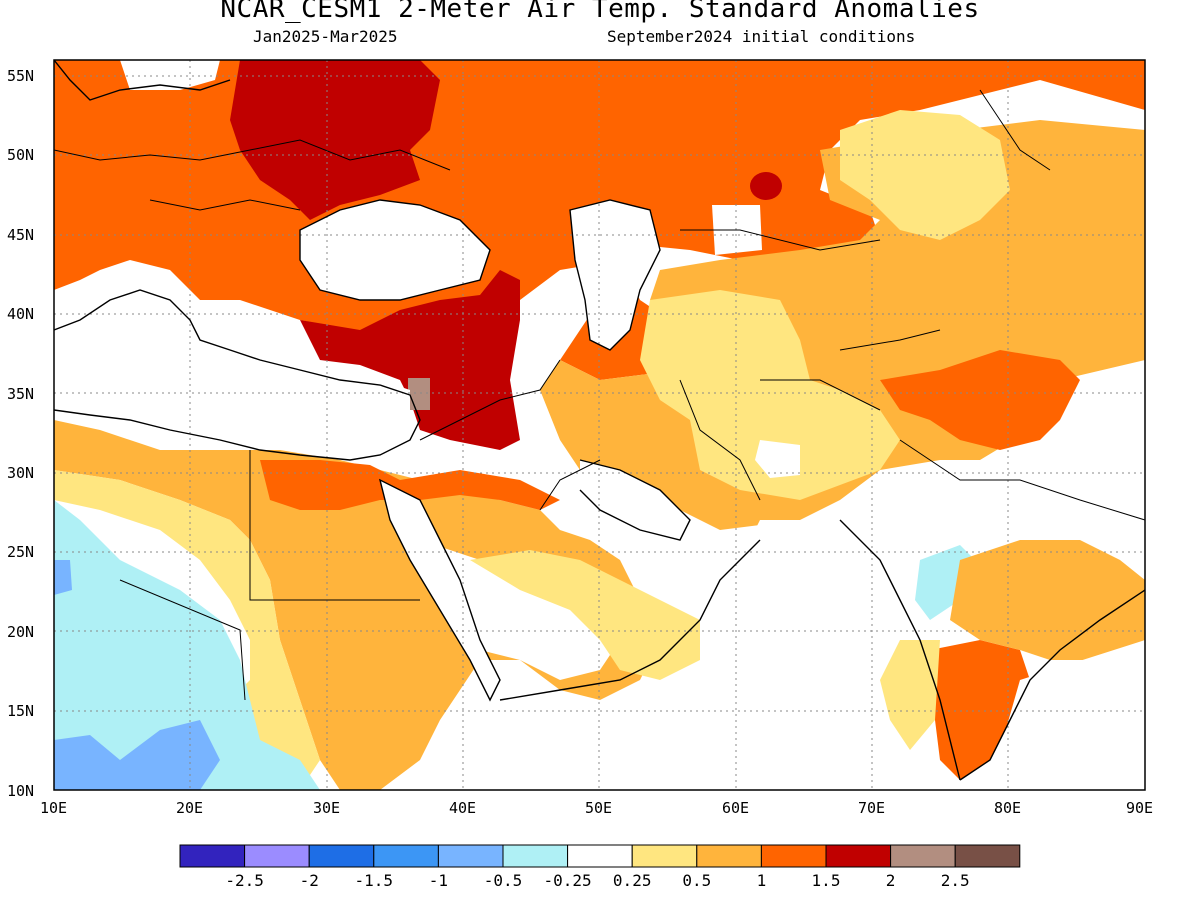  I want to click on baltic-neutral, so click(170, 75).